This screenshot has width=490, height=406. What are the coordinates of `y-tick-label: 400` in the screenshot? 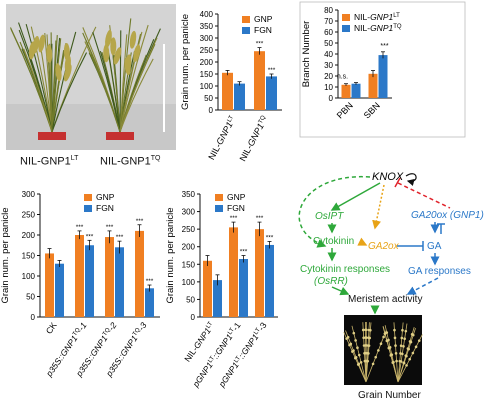 It's located at (207, 14).